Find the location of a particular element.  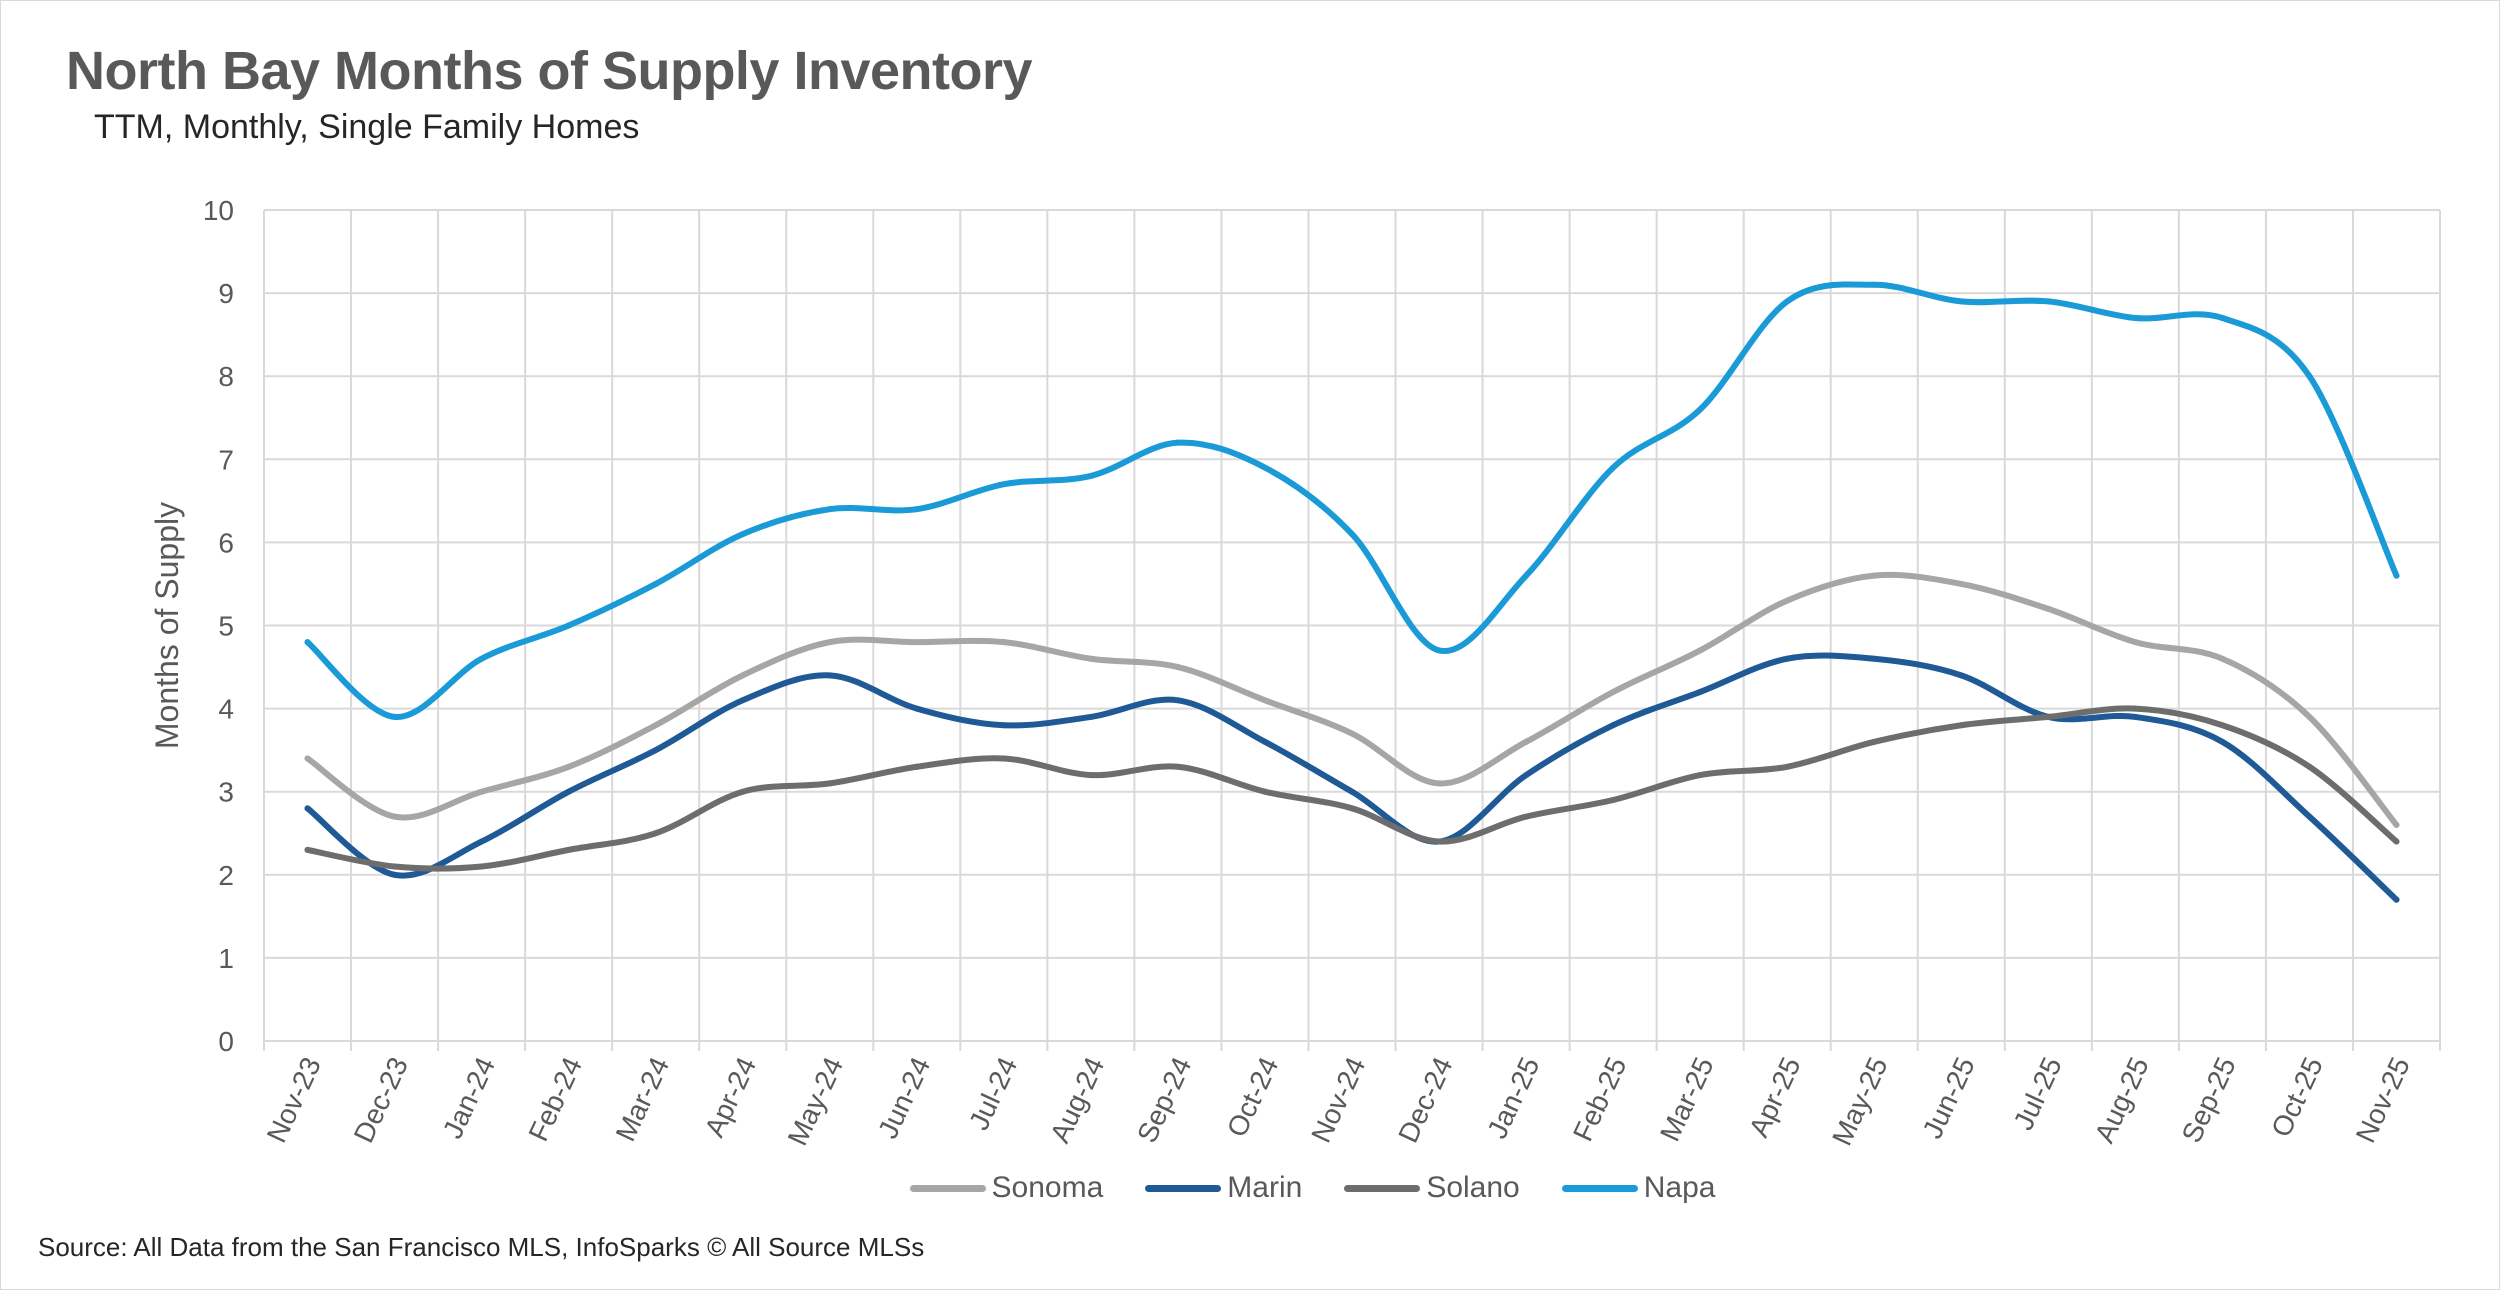

x-tick-label: Nov-25 is located at coordinates (2383, 1099).